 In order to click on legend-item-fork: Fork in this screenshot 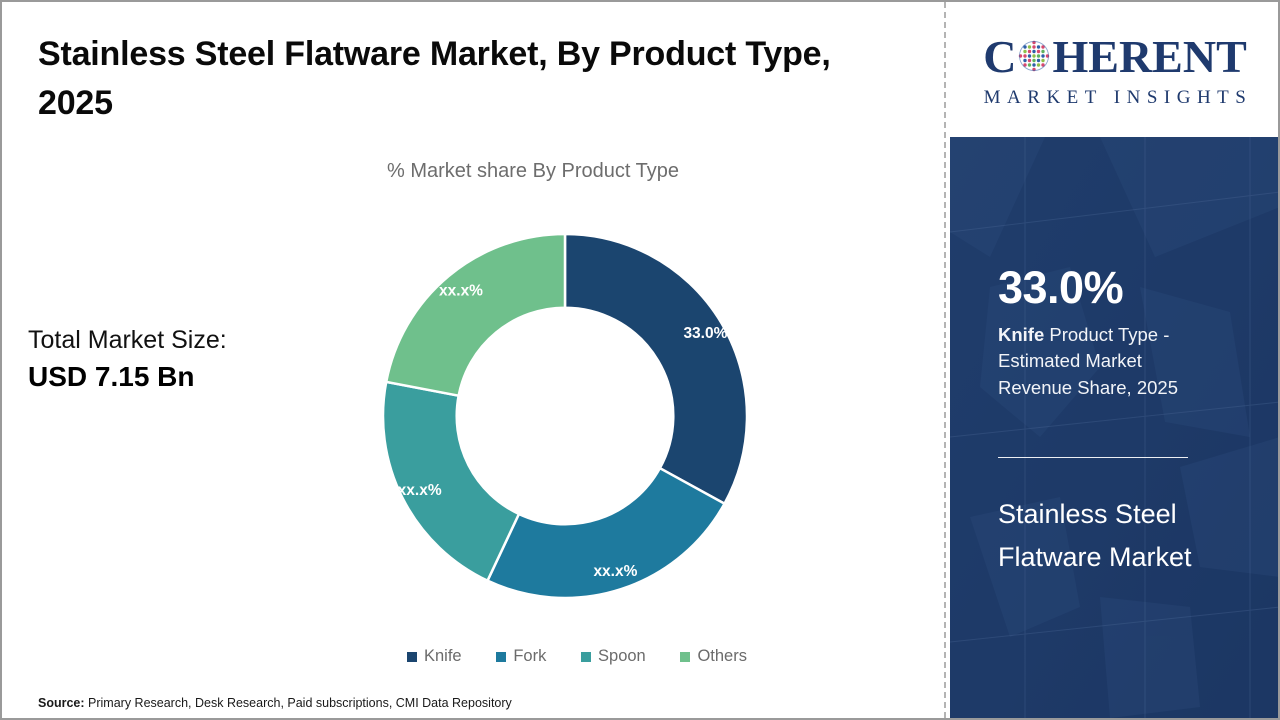, I will do `click(521, 656)`.